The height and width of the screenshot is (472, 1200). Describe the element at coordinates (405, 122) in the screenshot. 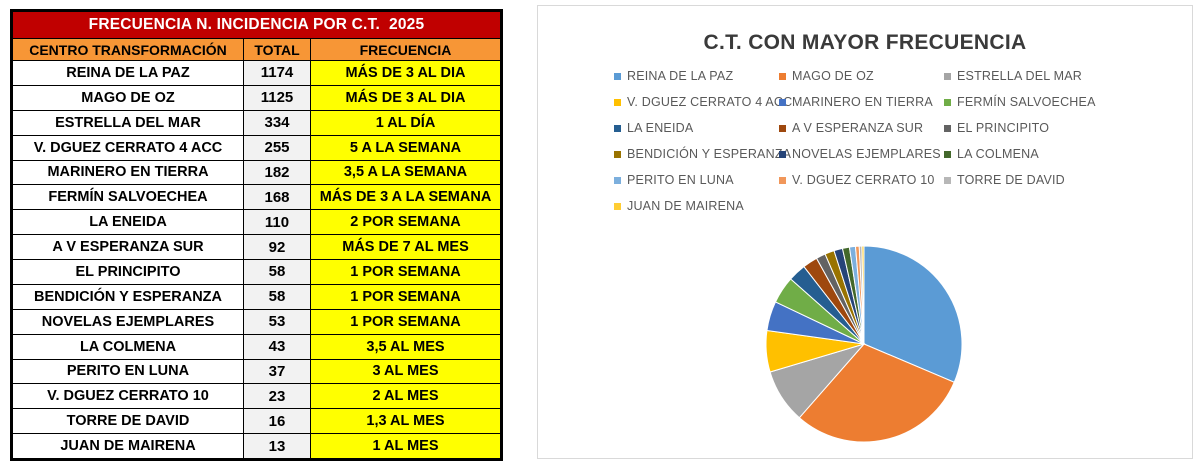

I see `row-frequency-cell: 1 AL DÍA` at that location.